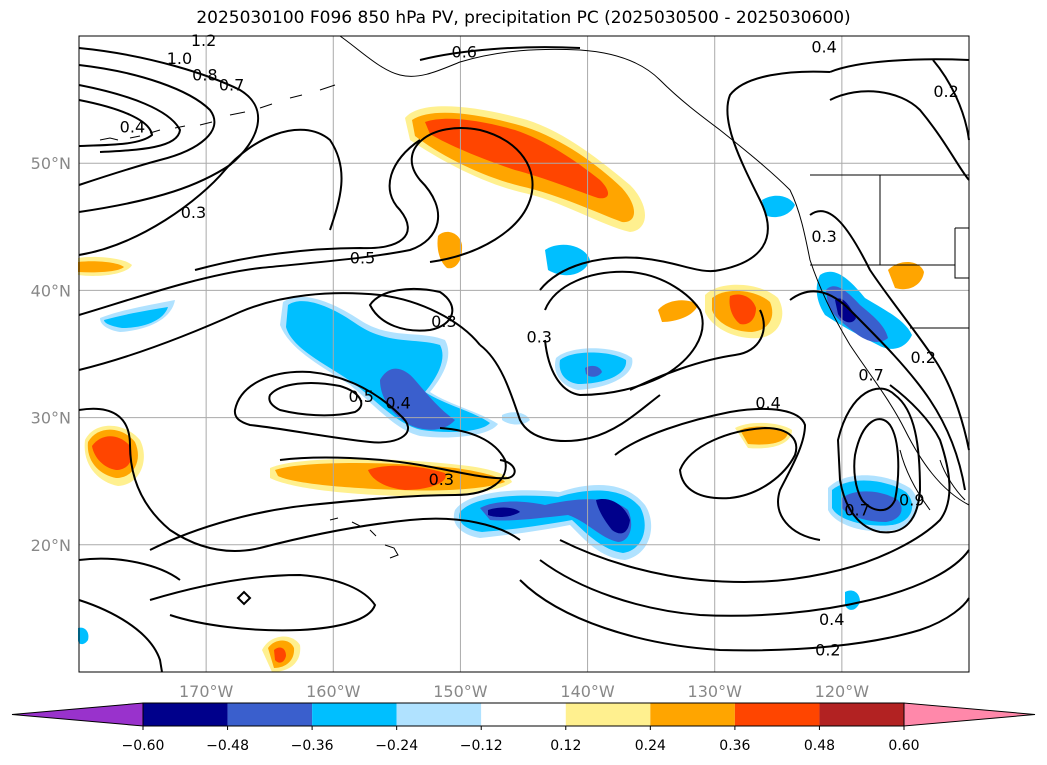 This screenshot has width=1047, height=765. Describe the element at coordinates (903, 746) in the screenshot. I see `colorbar-tick-label: 0.60` at that location.